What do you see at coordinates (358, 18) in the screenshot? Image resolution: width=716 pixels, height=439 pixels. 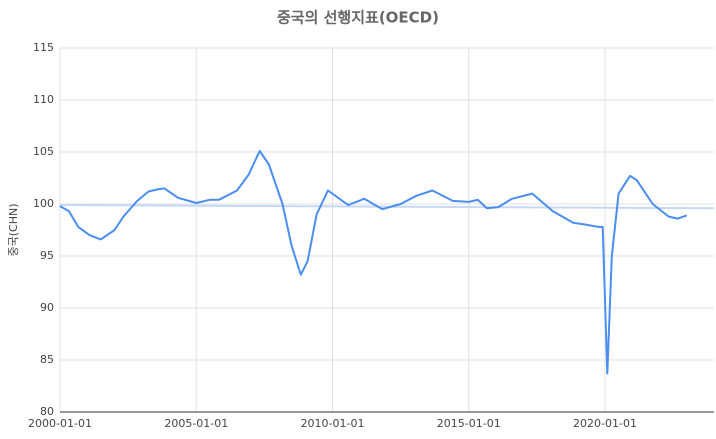 I see `chart-title: 중국의 선행지표(OECD)` at bounding box center [358, 18].